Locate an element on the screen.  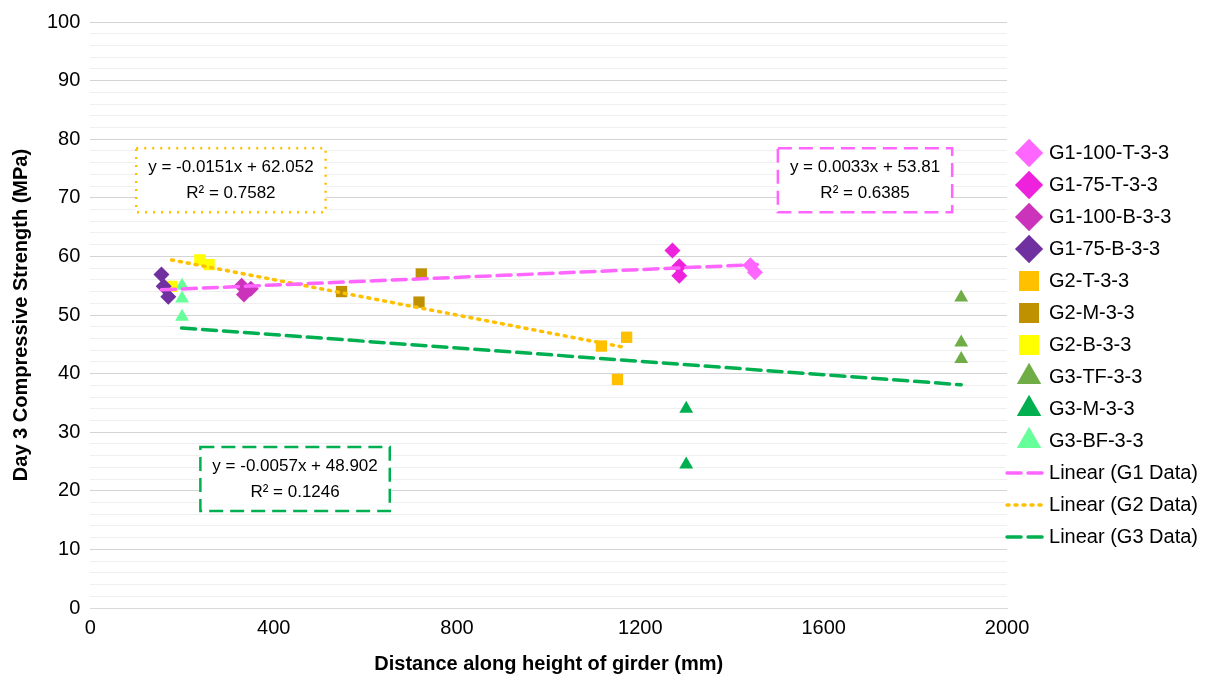
legend-label: Linear (G2 Data) is located at coordinates (1124, 503).